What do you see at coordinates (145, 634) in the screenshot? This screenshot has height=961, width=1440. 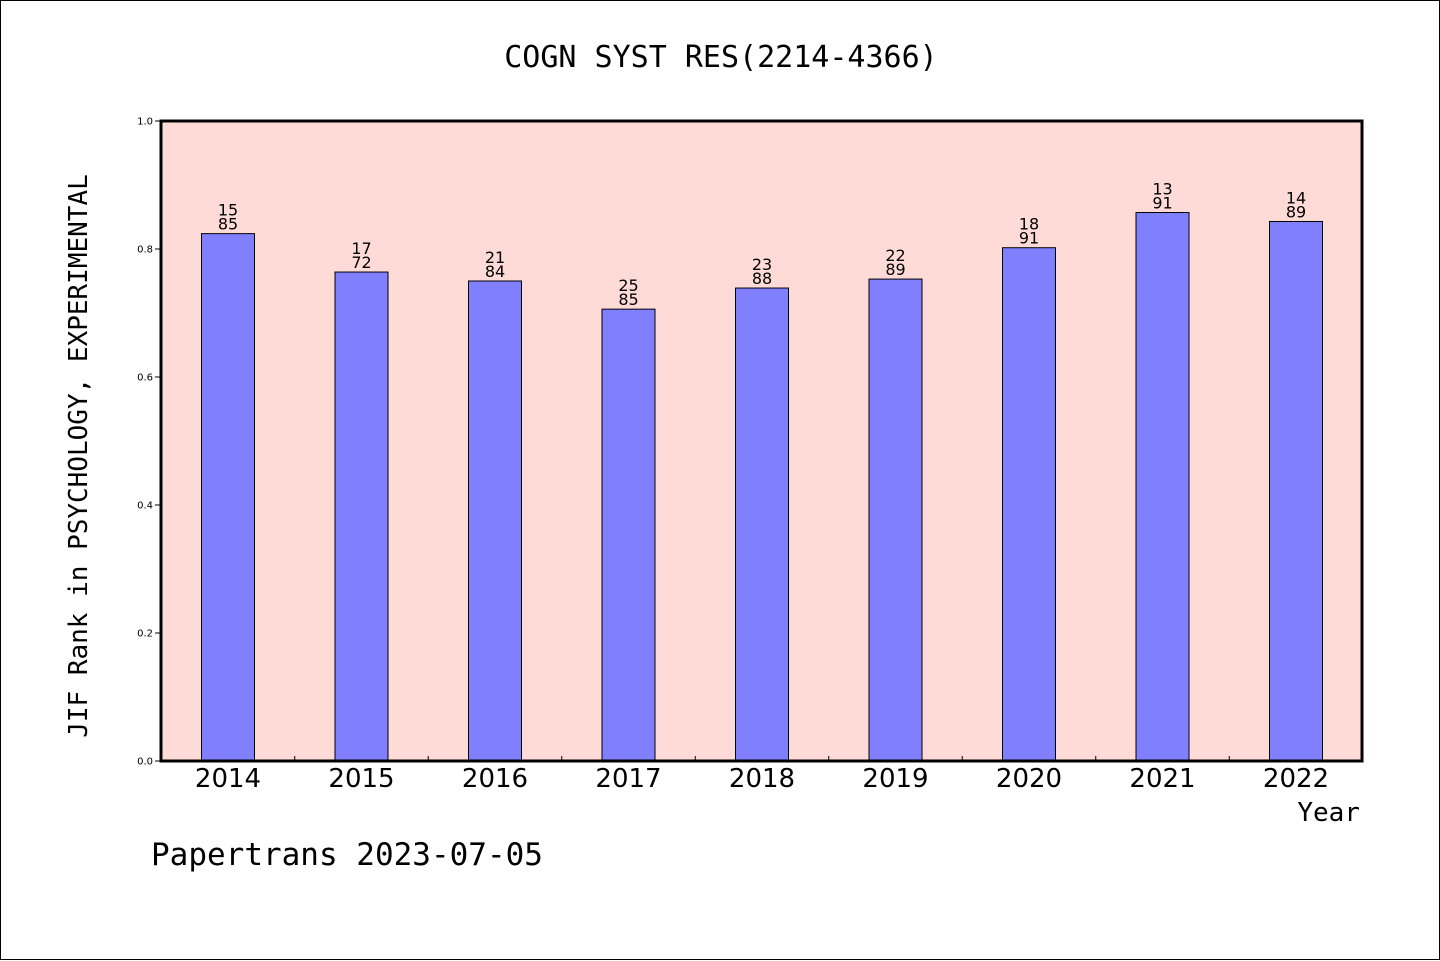 I see `y-tick-label: 0.2` at bounding box center [145, 634].